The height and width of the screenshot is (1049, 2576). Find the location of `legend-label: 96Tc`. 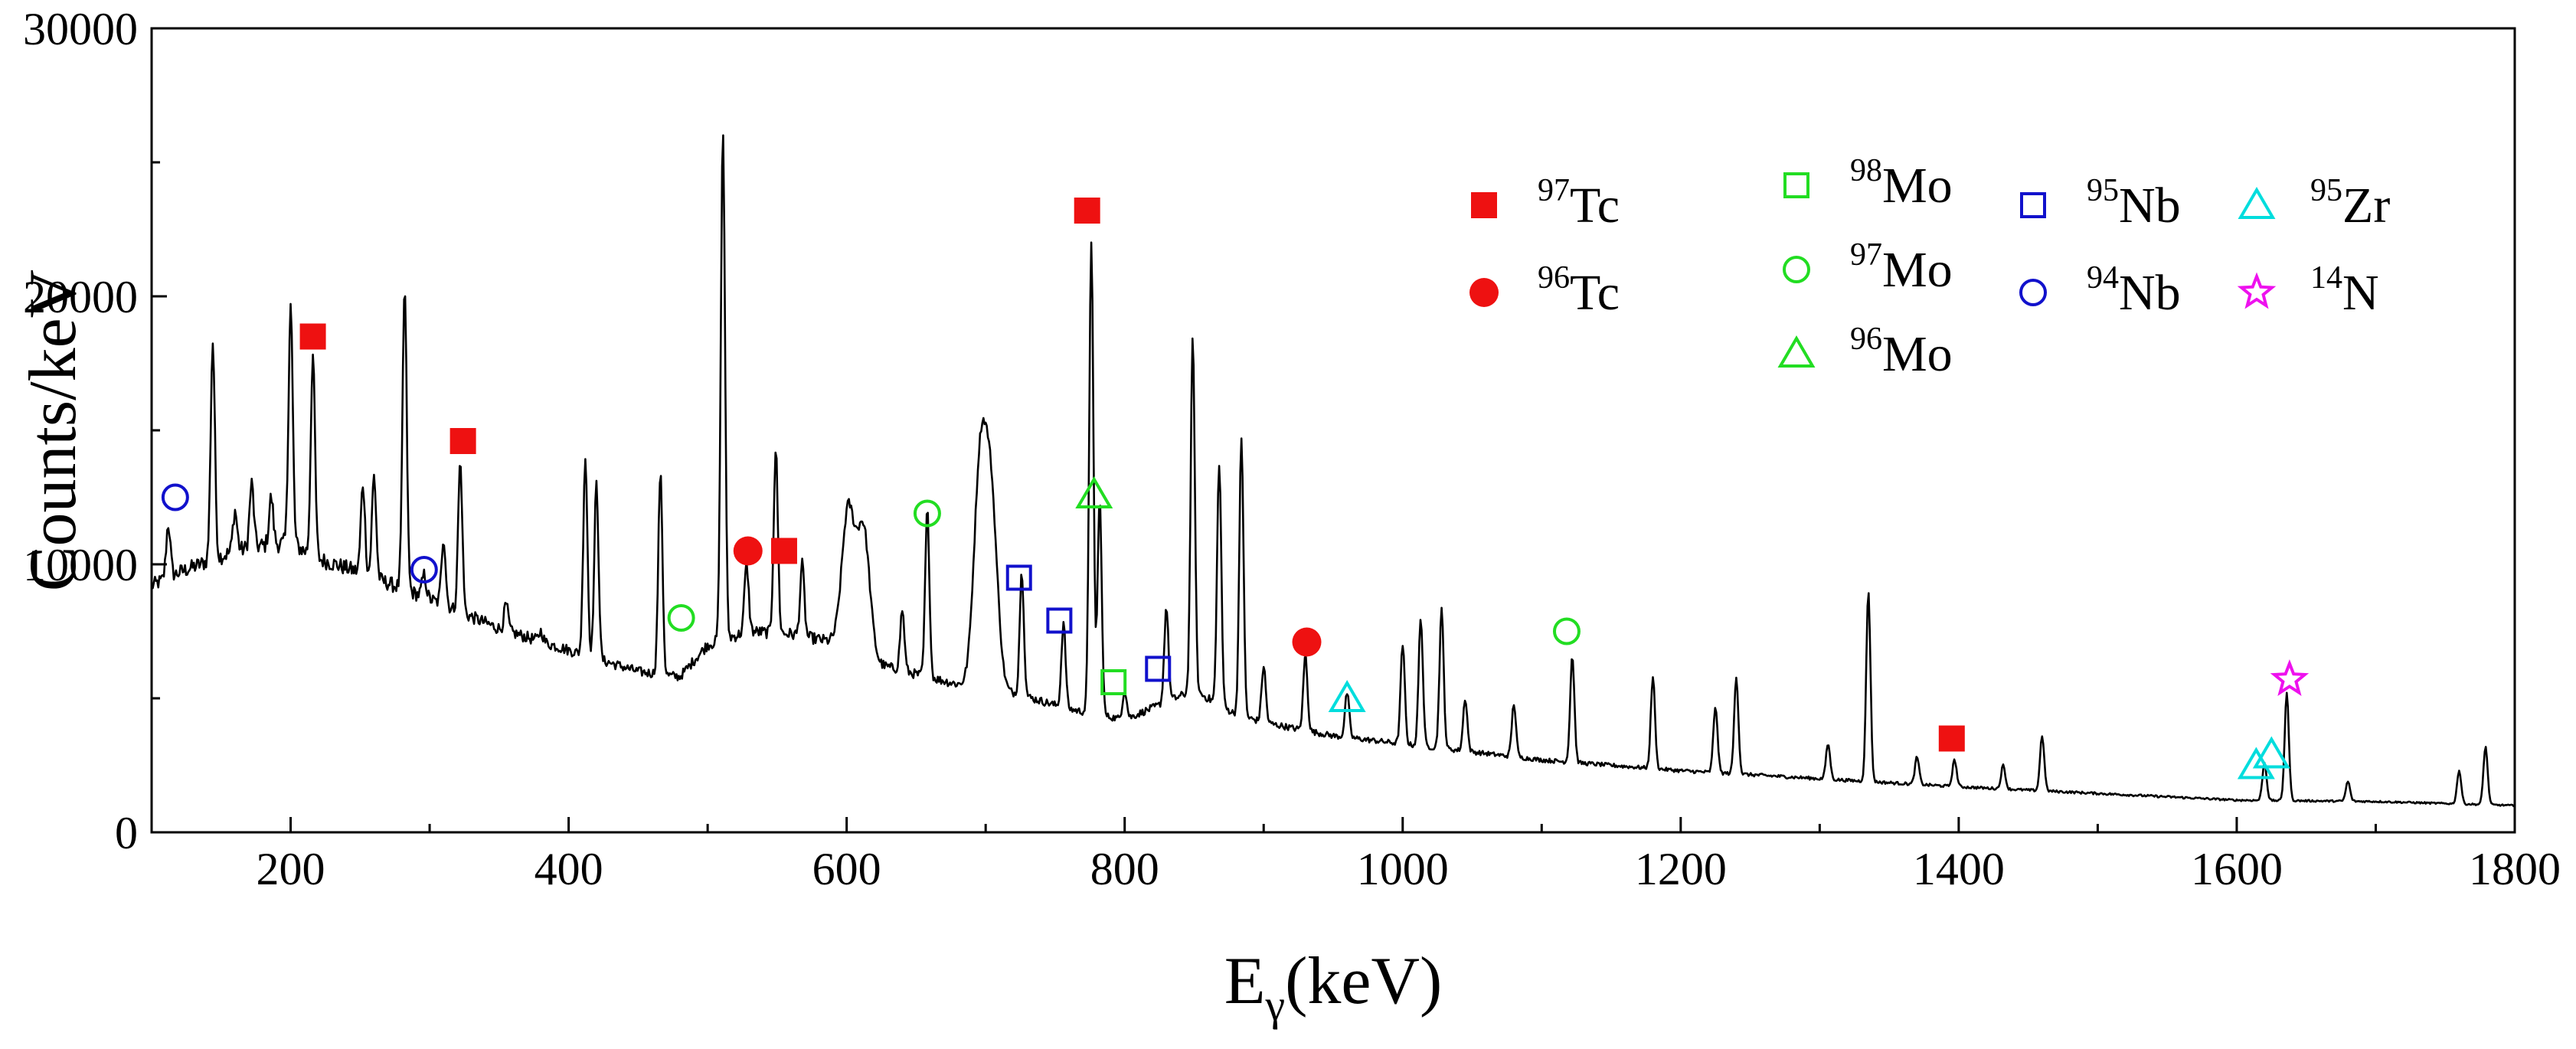

legend-label: 96Tc is located at coordinates (1579, 290).